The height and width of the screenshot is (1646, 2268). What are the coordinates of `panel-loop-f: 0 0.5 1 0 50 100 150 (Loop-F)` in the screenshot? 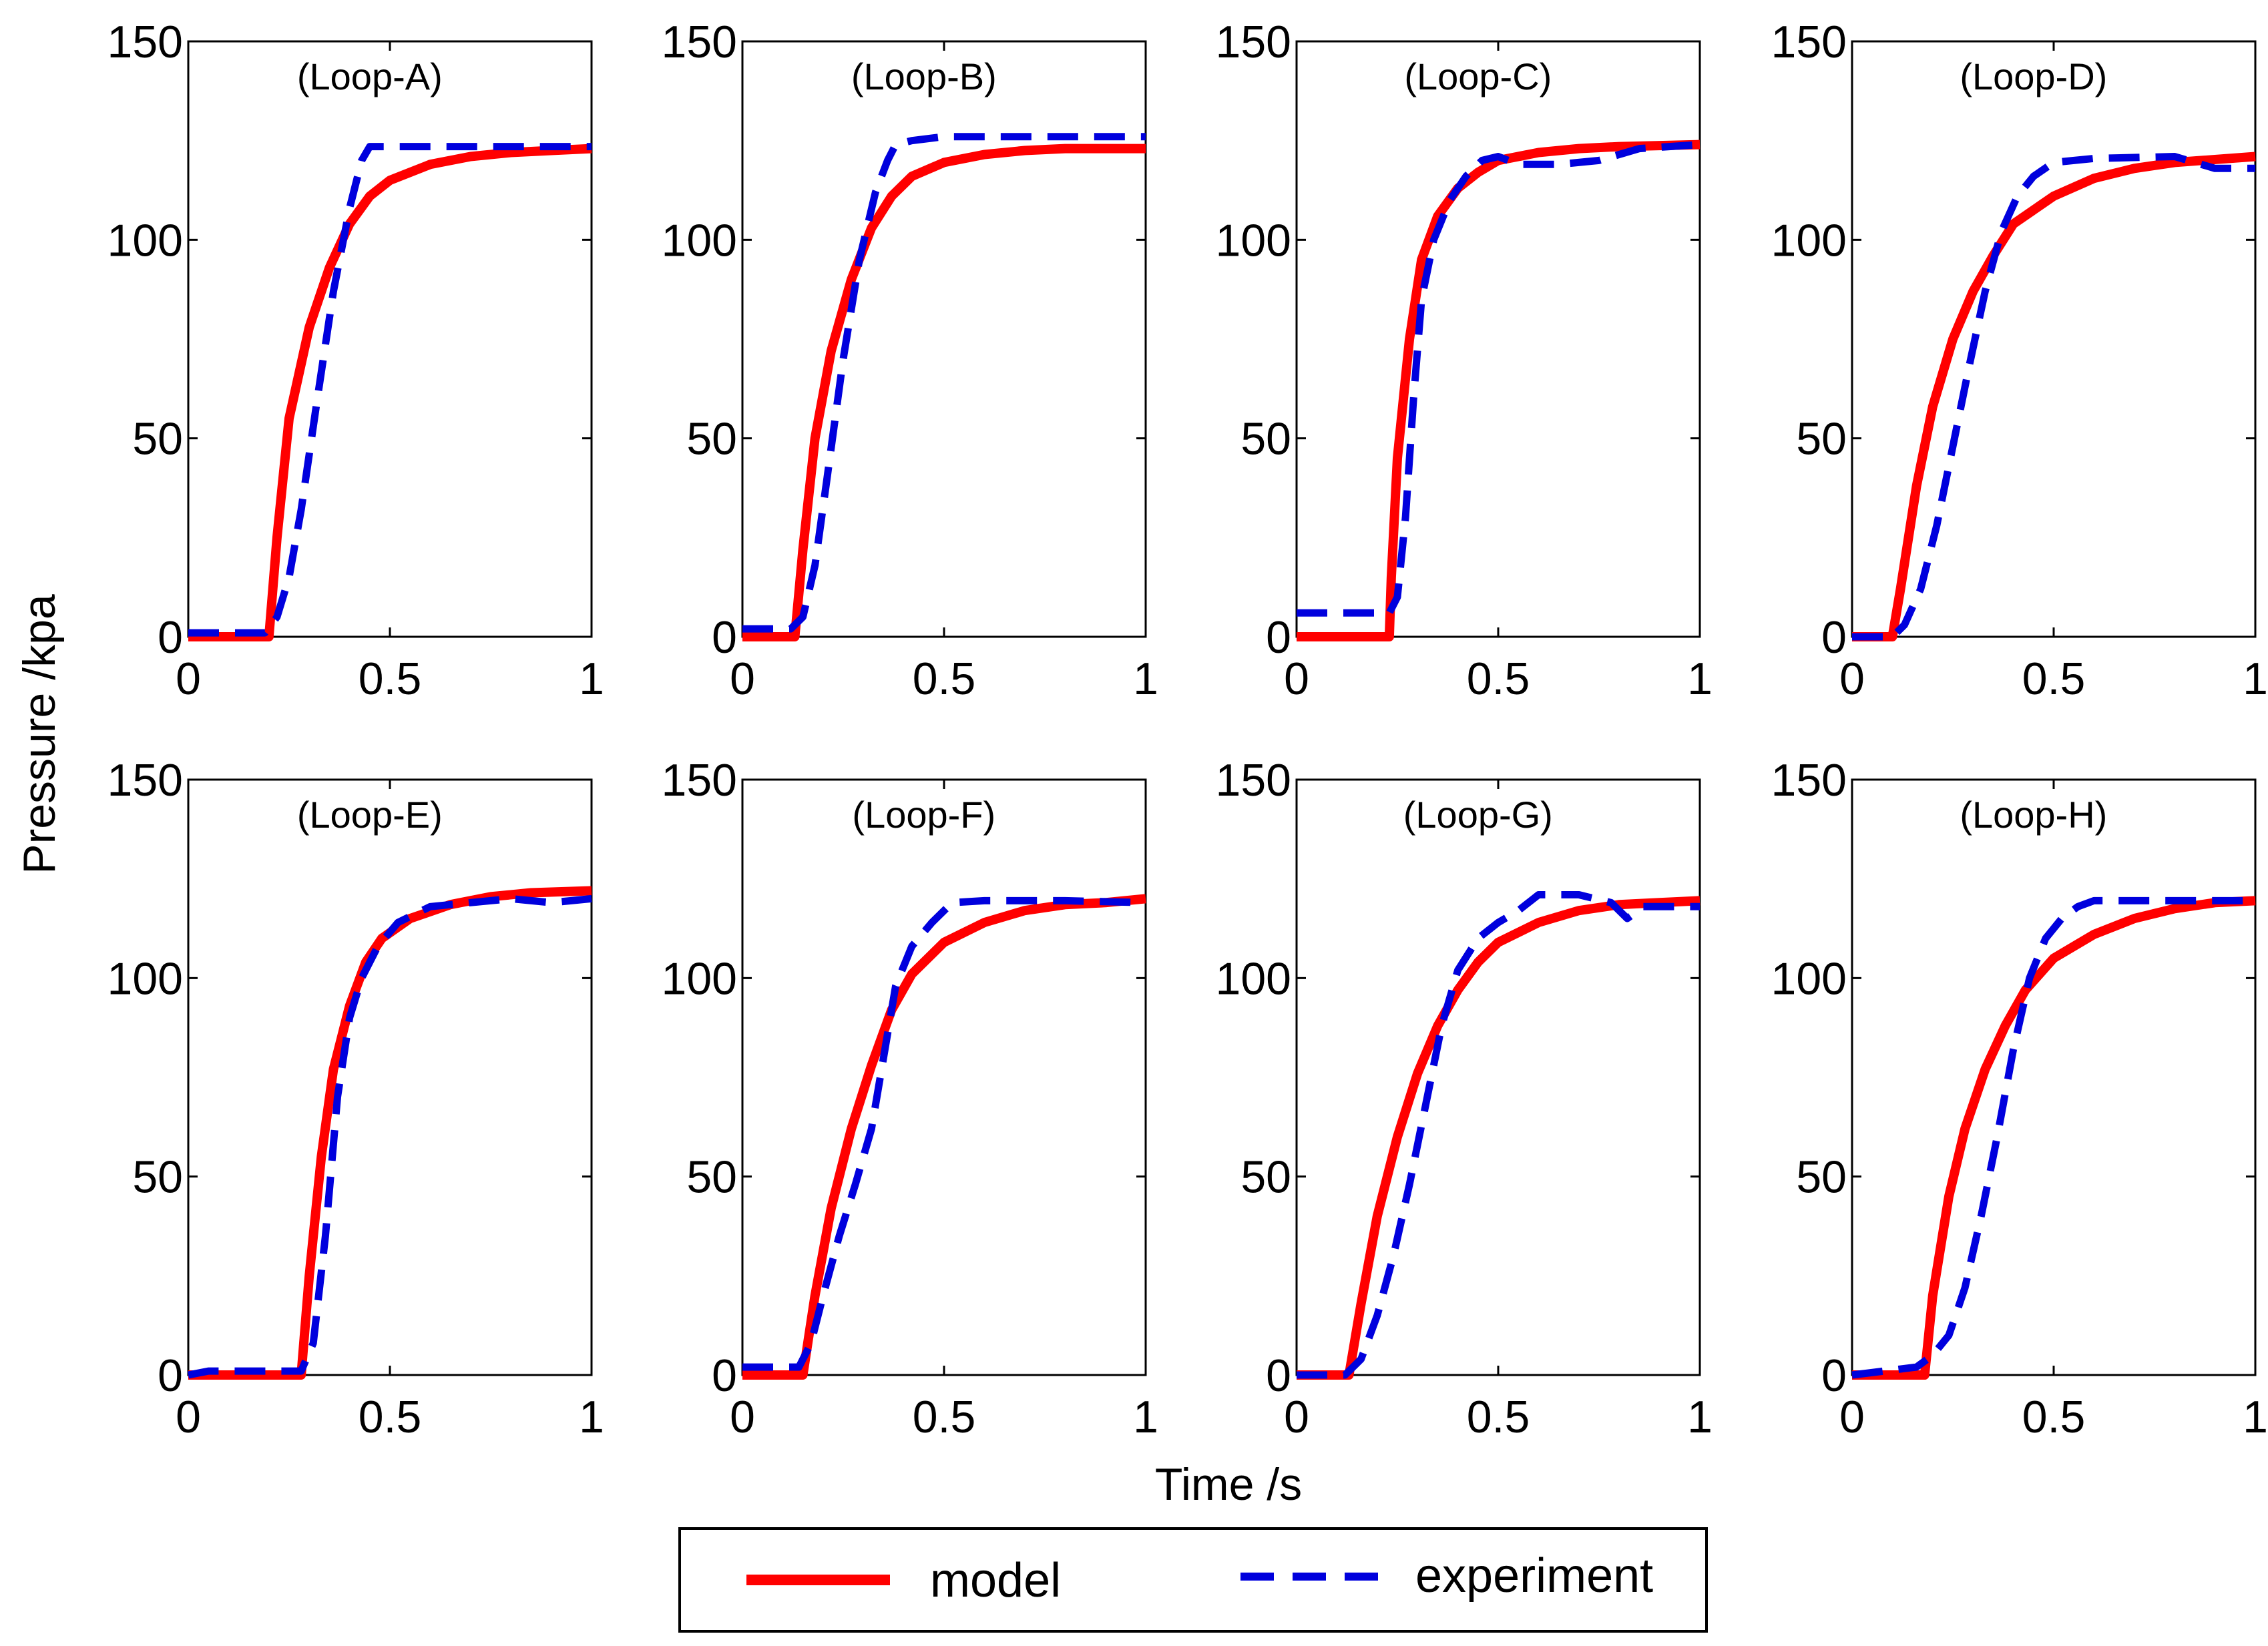 It's located at (910, 1098).